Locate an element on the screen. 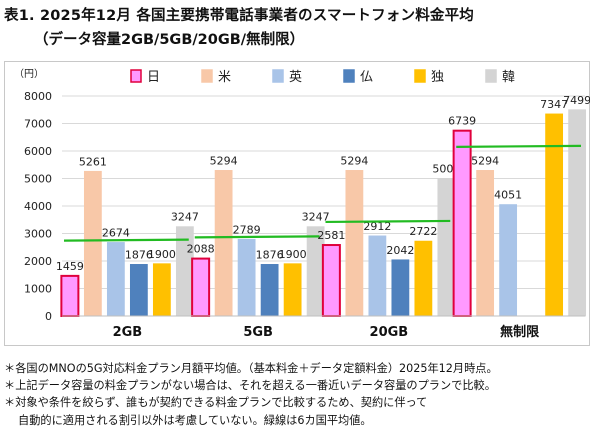 The width and height of the screenshot is (603, 439). data-label: 4051 is located at coordinates (508, 195).